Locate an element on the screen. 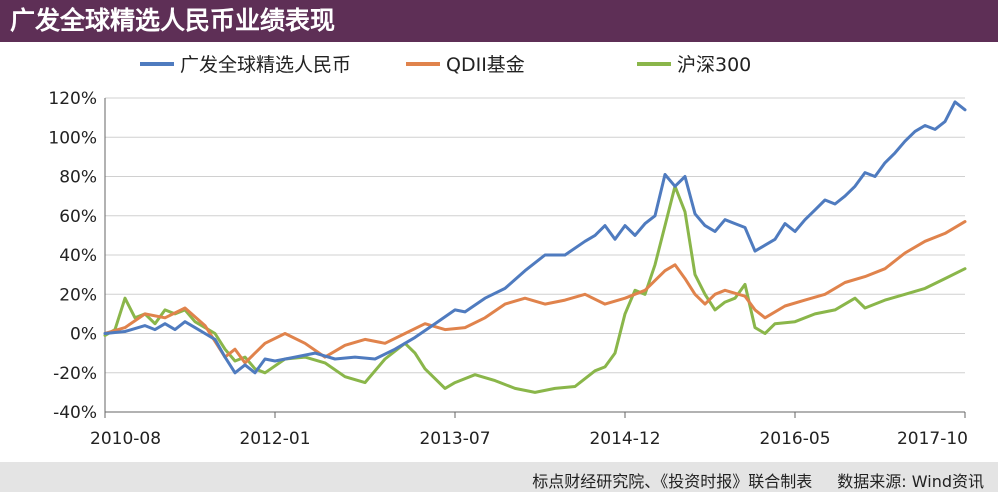  title-banner: 广发全球精选人民币业绩表现 is located at coordinates (499, 21).